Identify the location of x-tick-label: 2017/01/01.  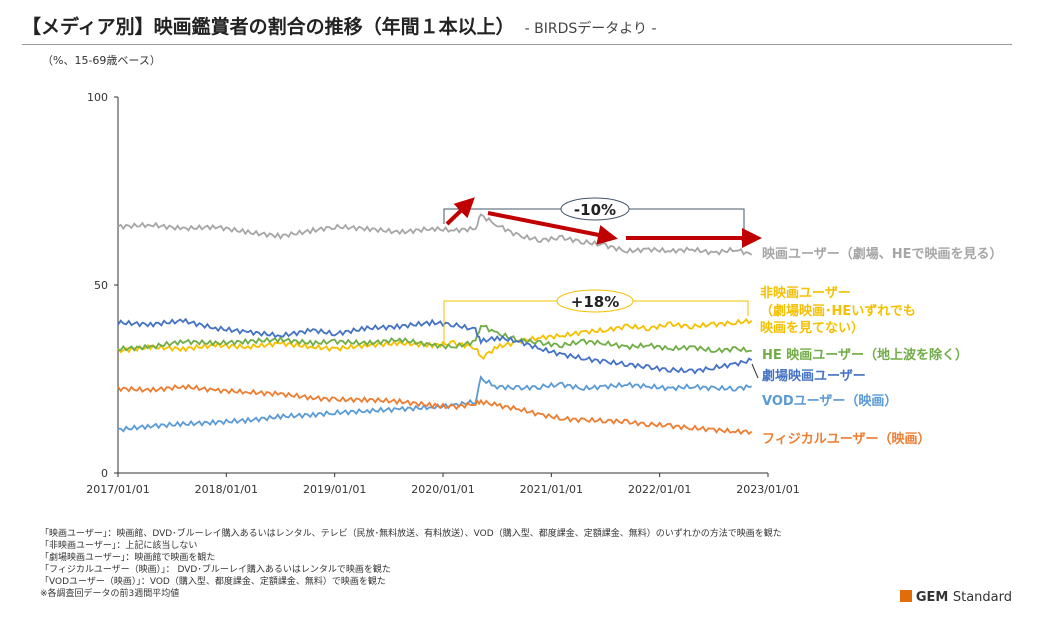
(117, 489).